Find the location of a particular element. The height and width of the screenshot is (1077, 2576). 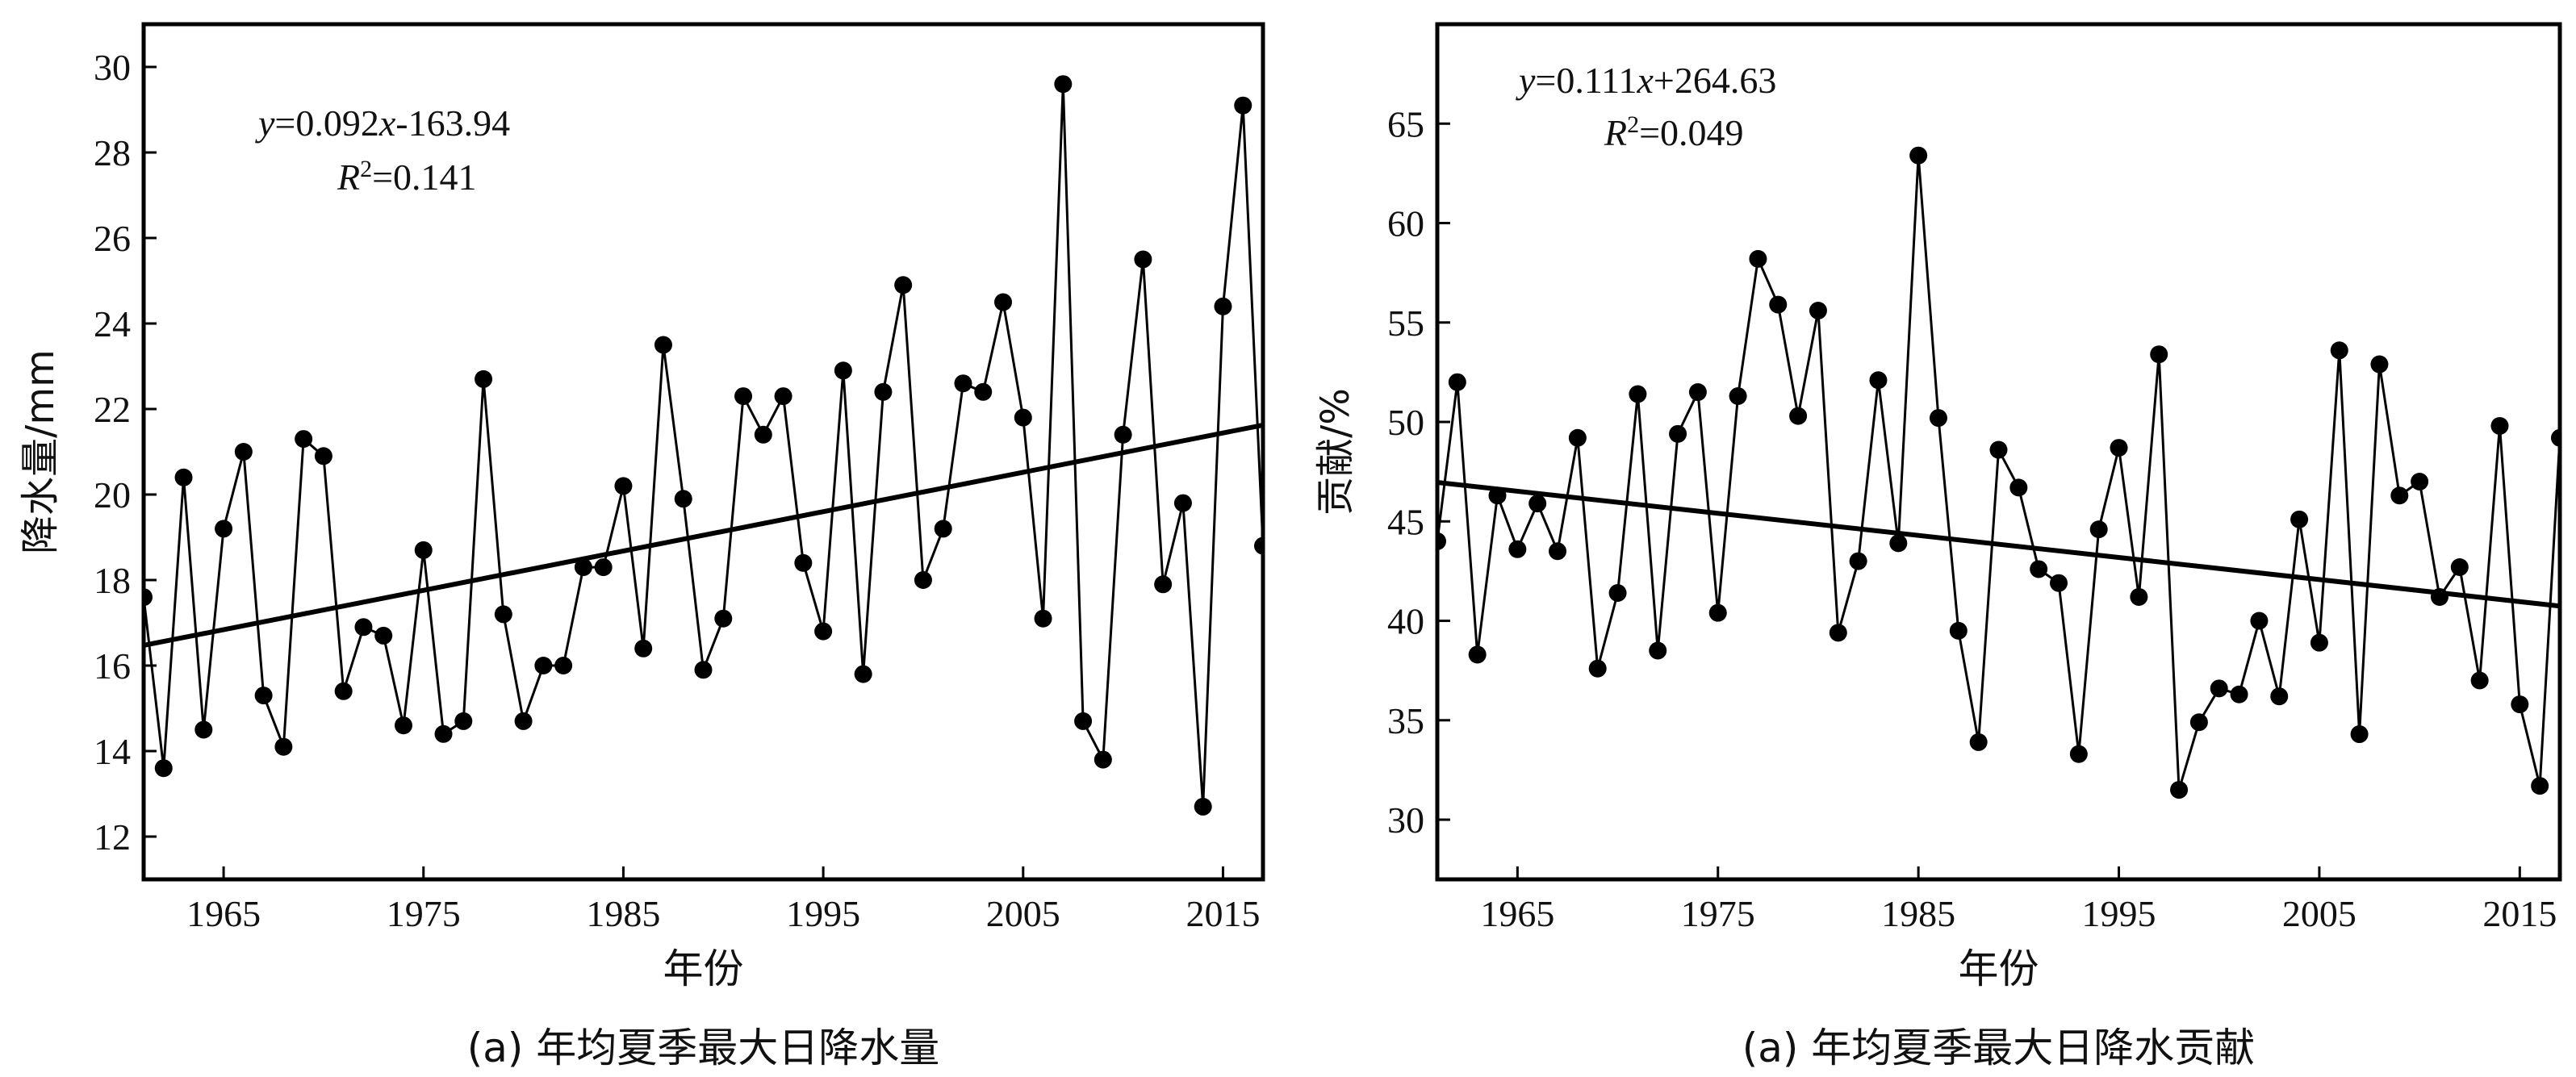

equation-coef: =0.092 is located at coordinates (326, 123).